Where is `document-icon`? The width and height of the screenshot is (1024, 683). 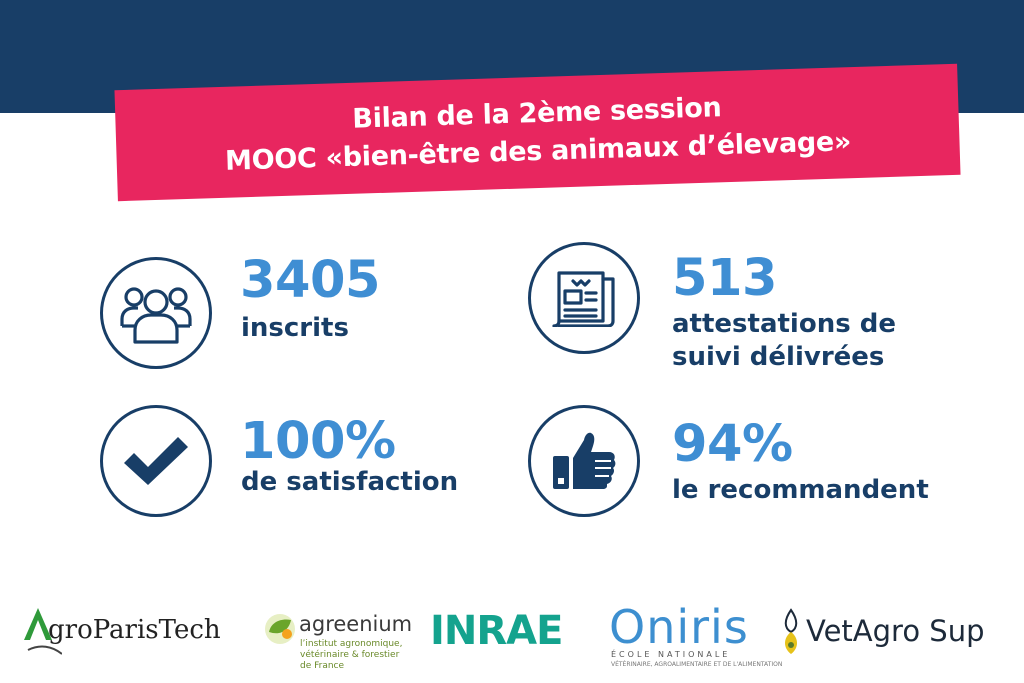 document-icon is located at coordinates (584, 298).